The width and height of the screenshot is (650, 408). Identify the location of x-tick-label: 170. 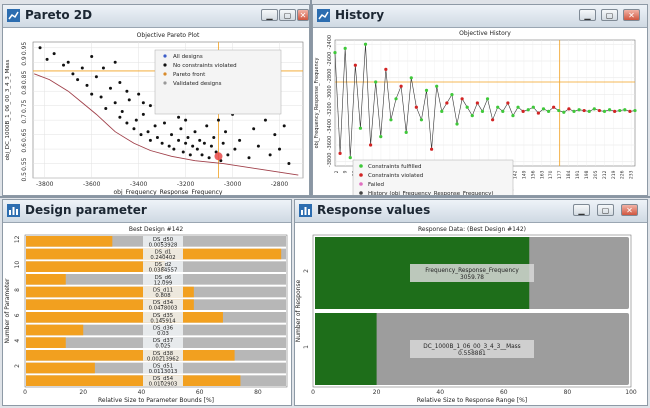
(551, 174).